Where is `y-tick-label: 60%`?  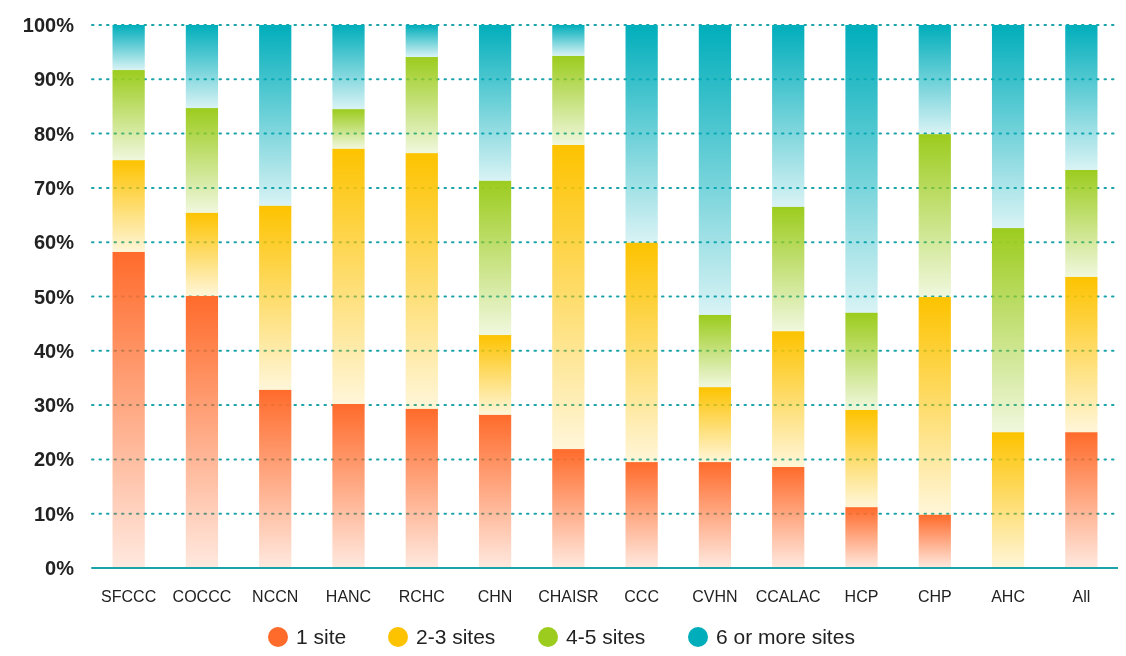 y-tick-label: 60% is located at coordinates (54, 242).